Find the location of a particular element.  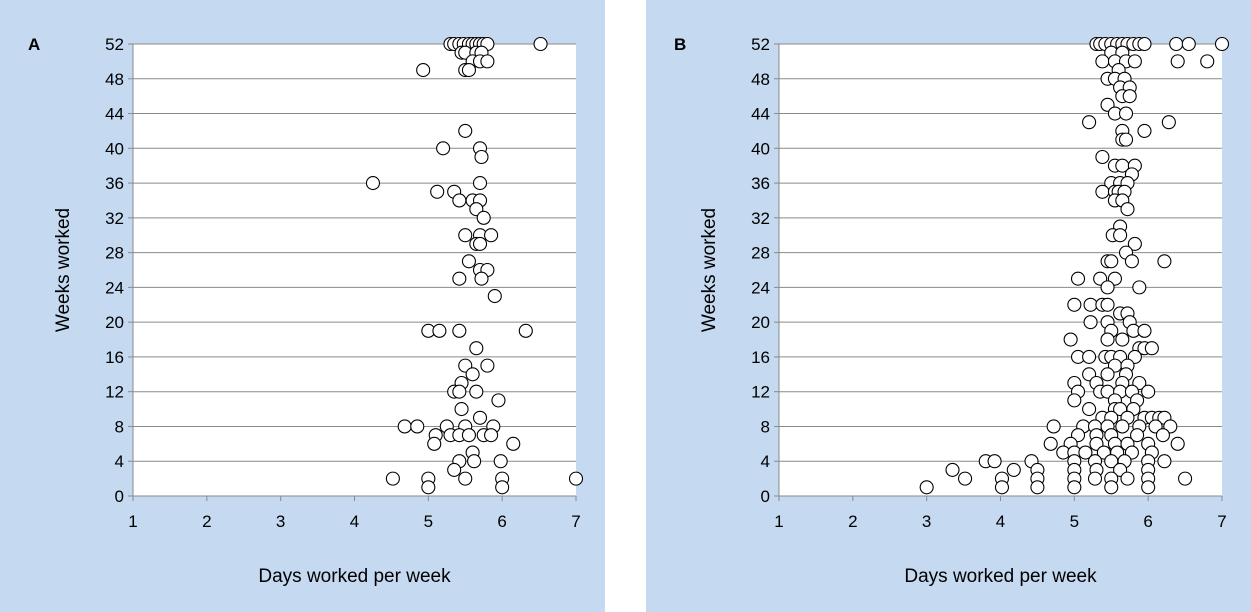

y-tick-label: 8 is located at coordinates (119, 426).